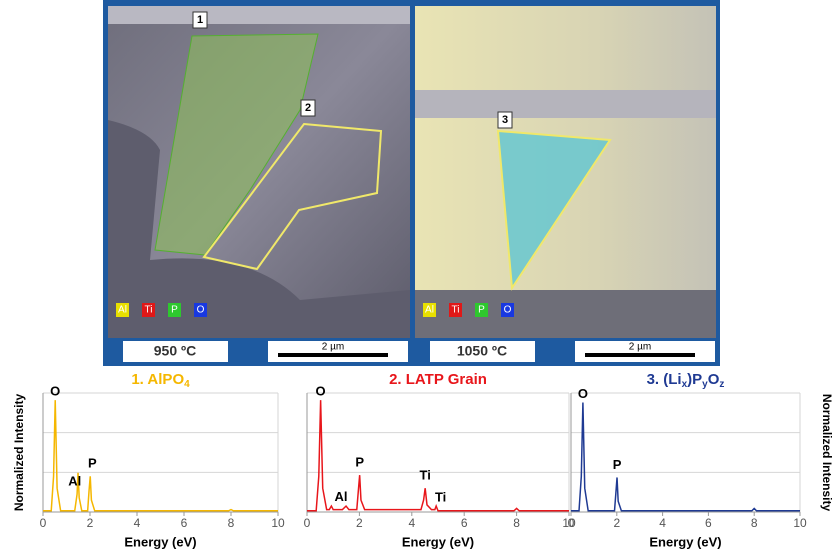 The width and height of the screenshot is (834, 553). I want to click on region-label: 1, so click(200, 20).